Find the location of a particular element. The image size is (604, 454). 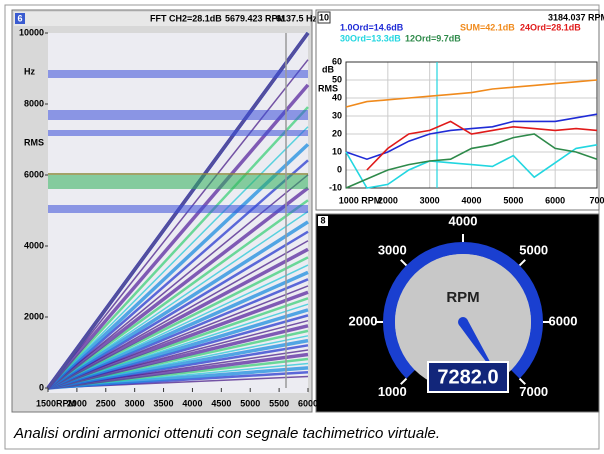

x-tick-label: 3500 is located at coordinates (164, 403).